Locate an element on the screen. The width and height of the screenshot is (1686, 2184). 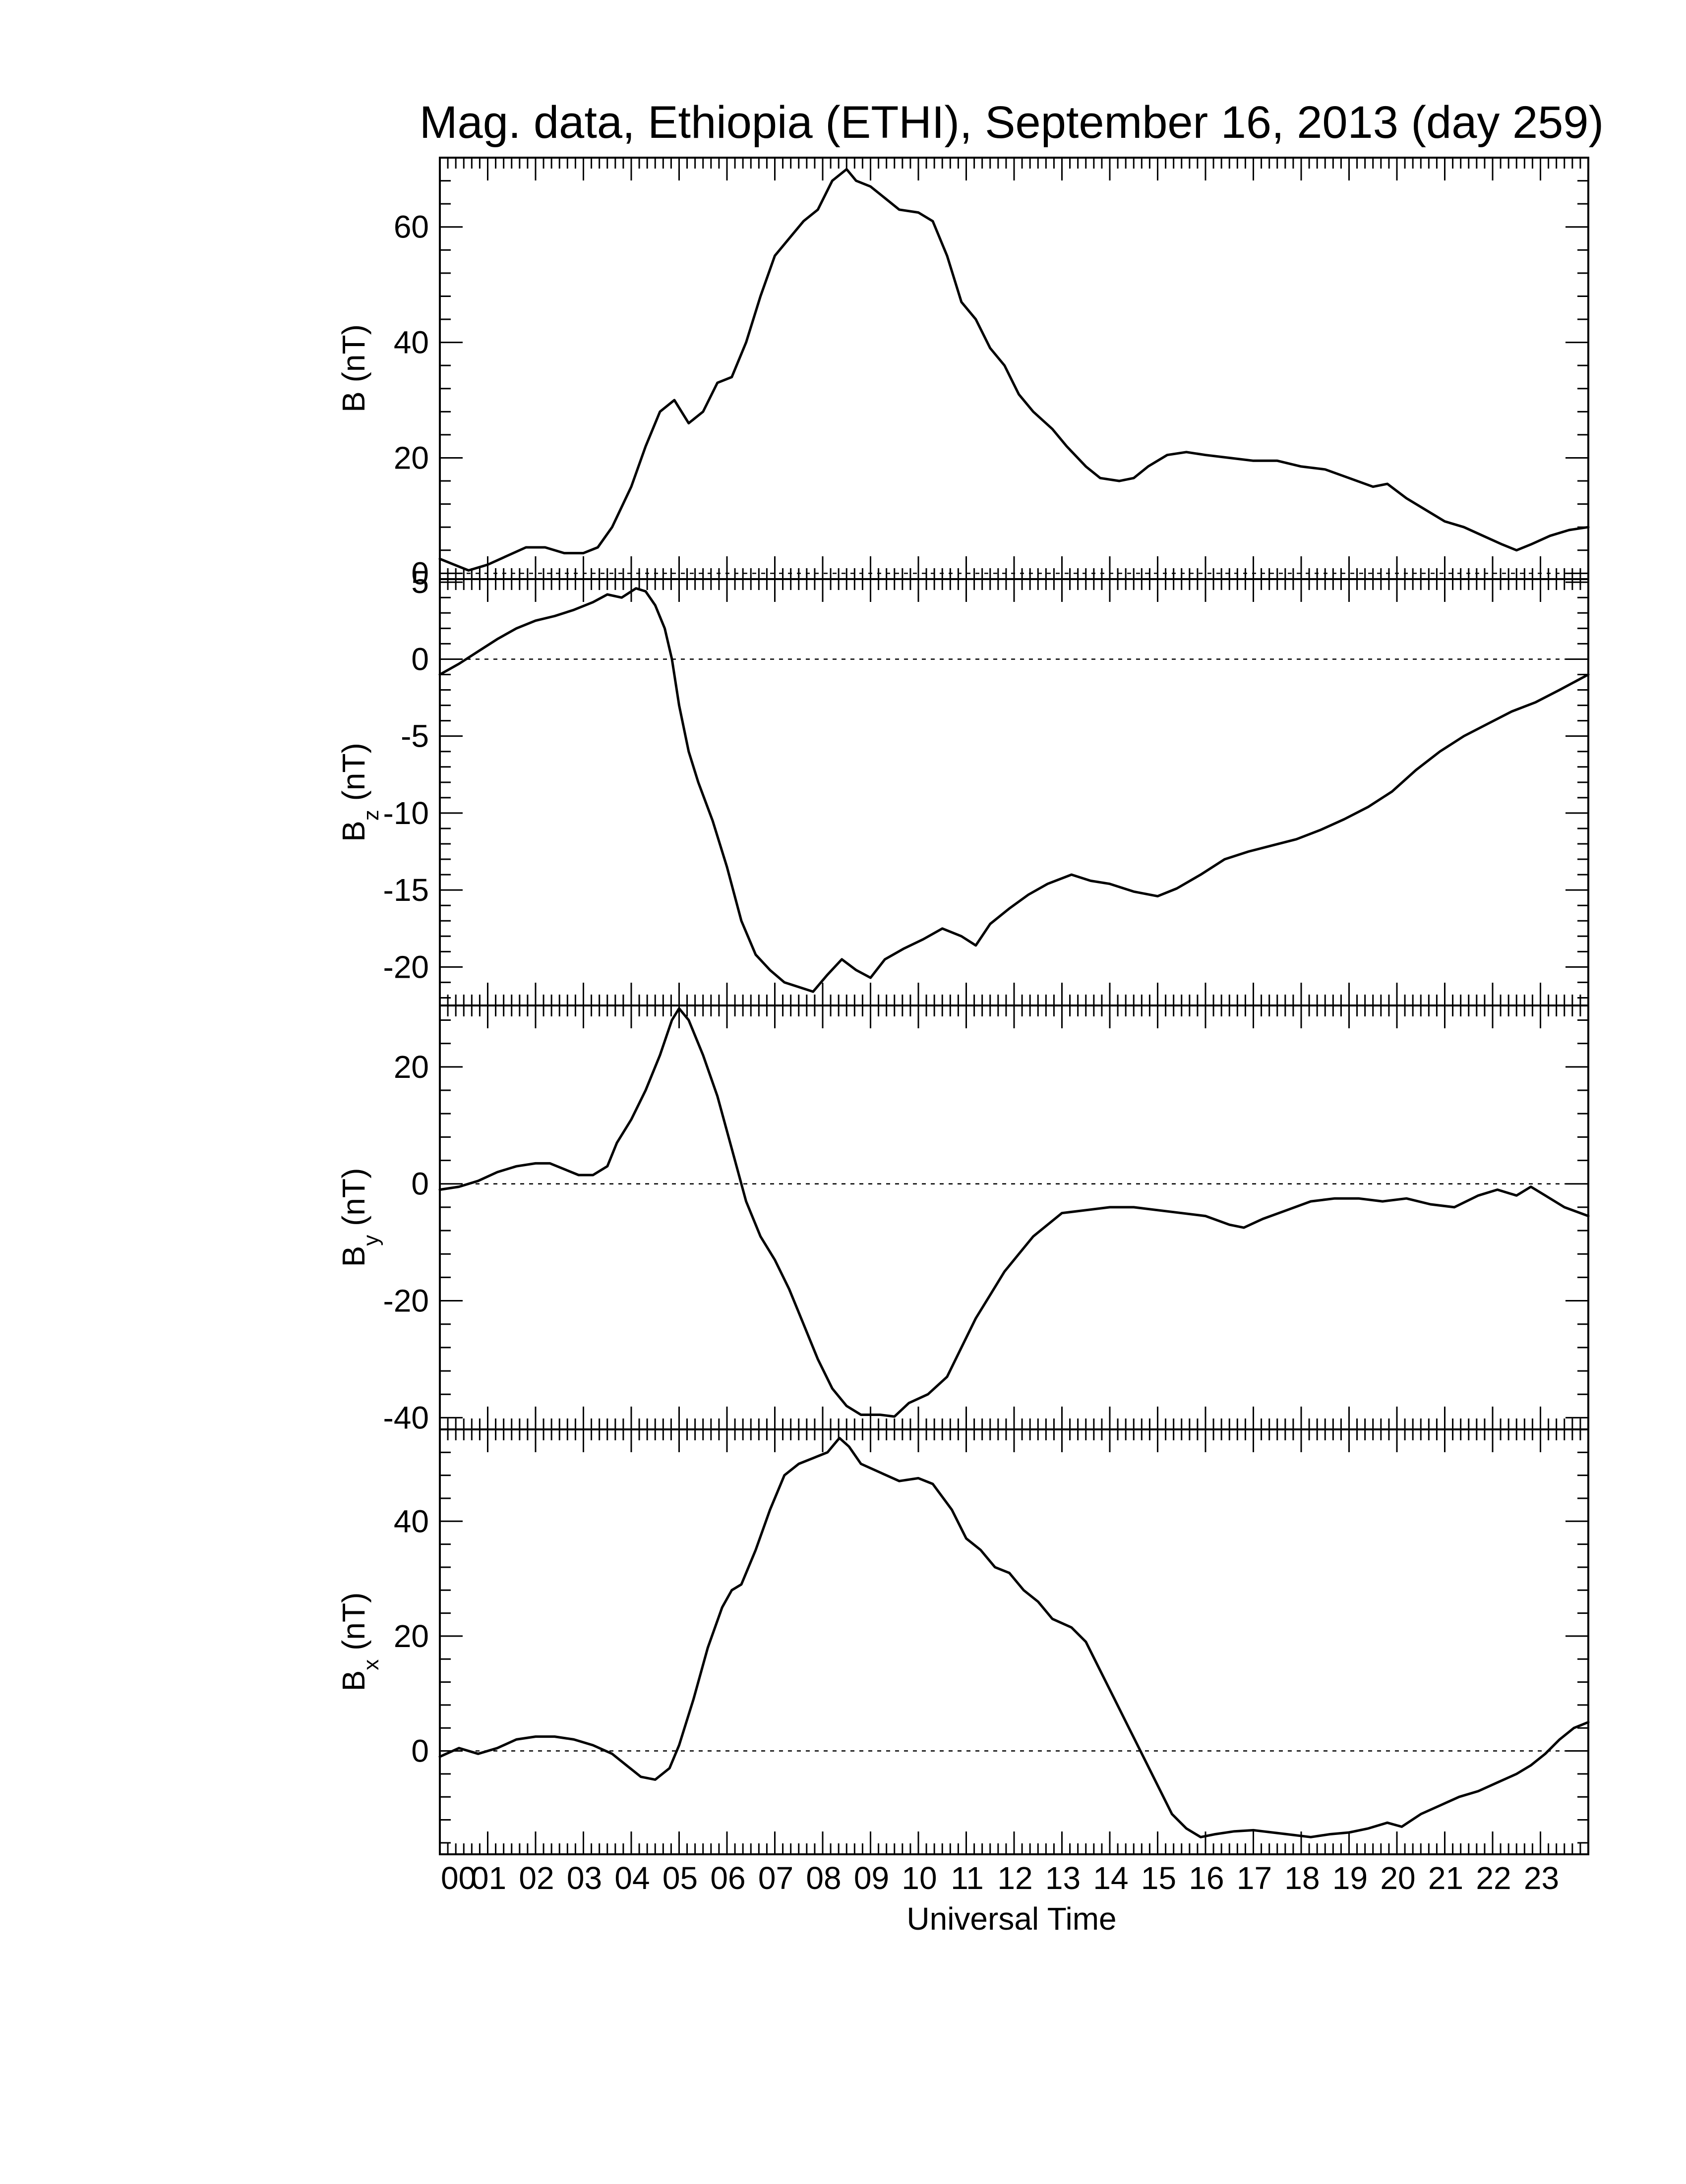
x-tick-label: 11 is located at coordinates (967, 1878).